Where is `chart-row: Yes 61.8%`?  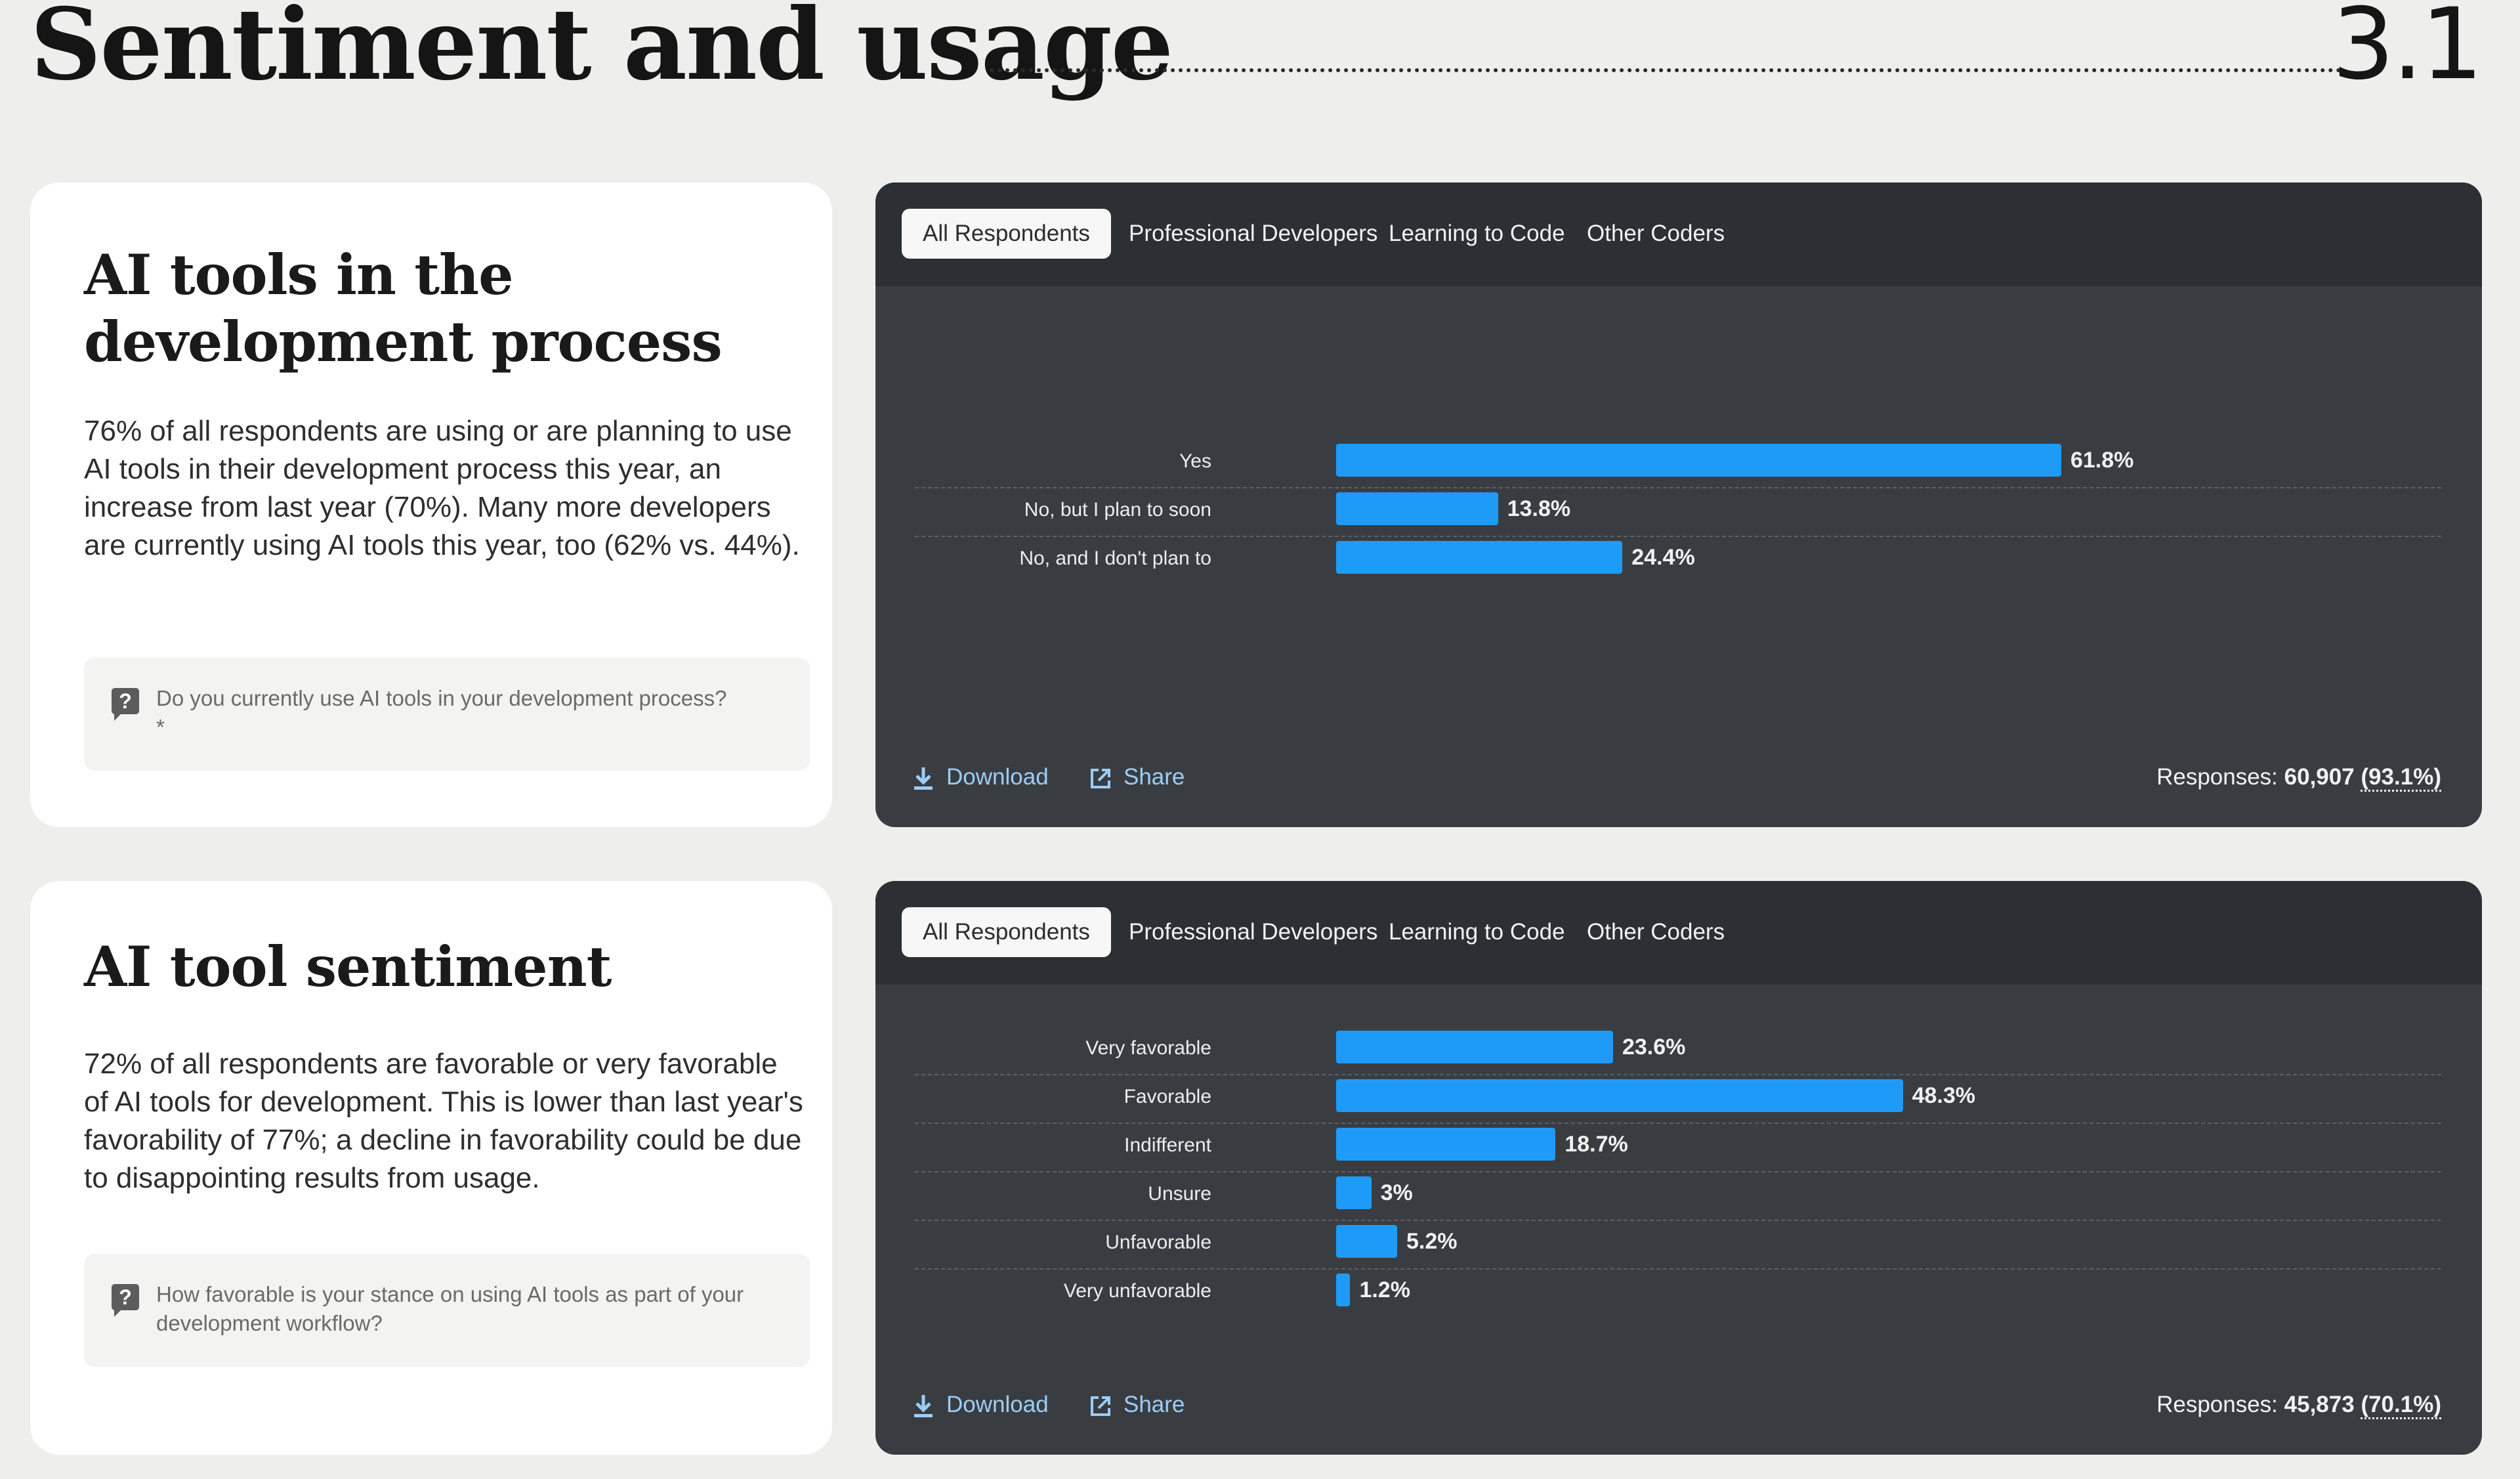 chart-row: Yes 61.8% is located at coordinates (1678, 464).